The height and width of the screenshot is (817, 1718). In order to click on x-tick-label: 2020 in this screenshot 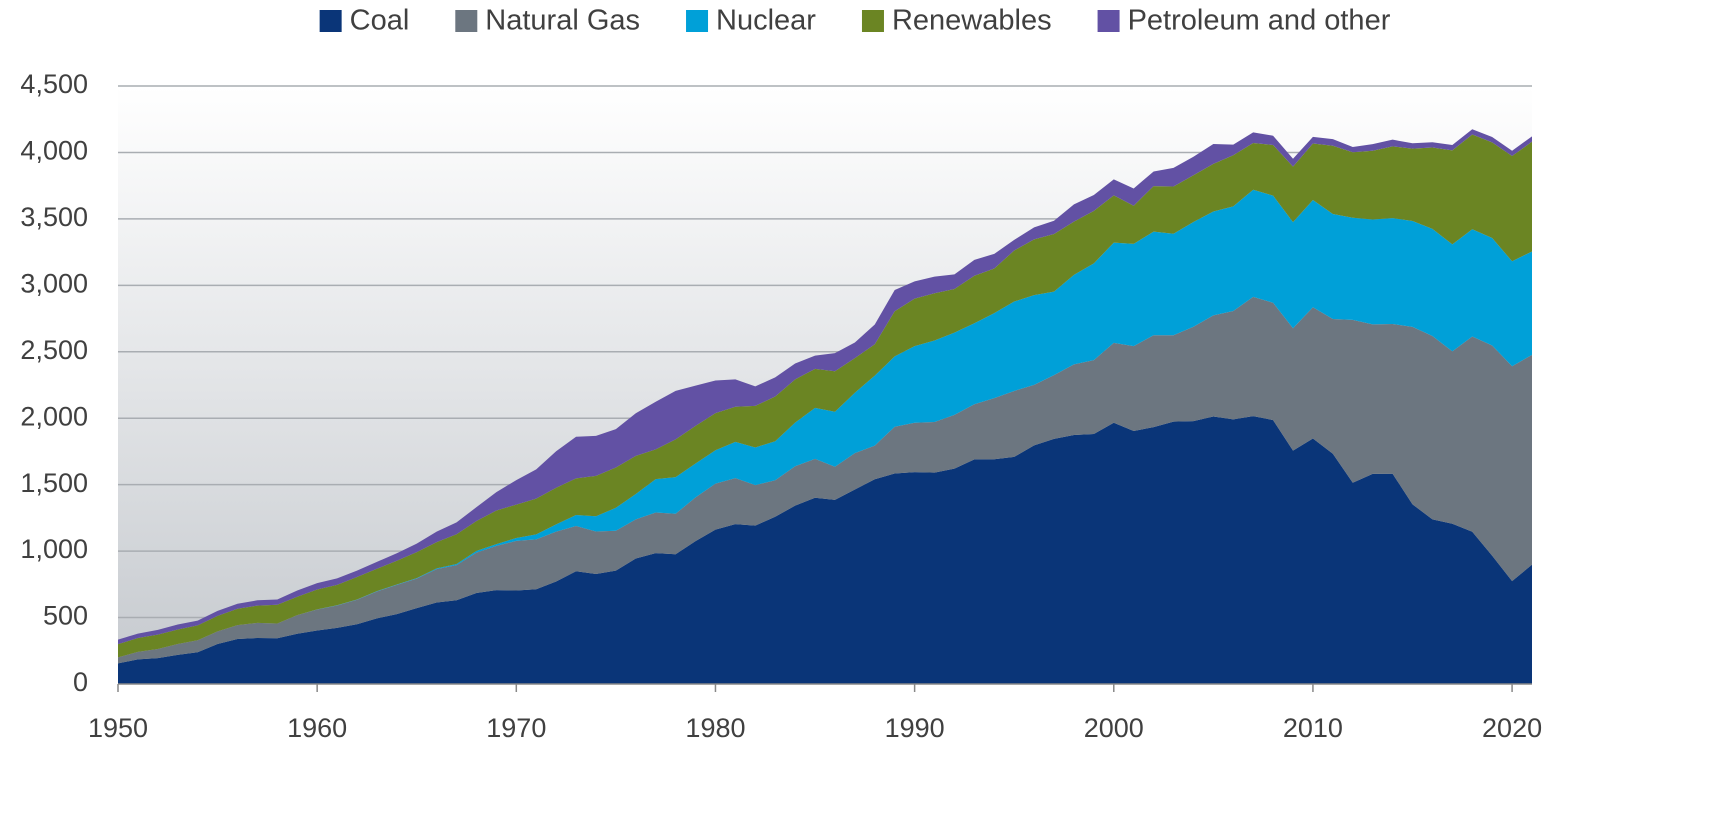, I will do `click(1512, 728)`.